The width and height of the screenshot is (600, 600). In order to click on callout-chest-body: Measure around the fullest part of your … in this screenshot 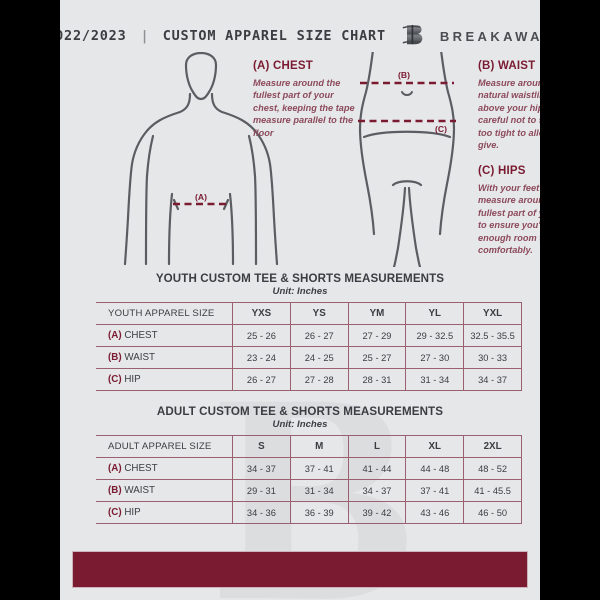, I will do `click(304, 108)`.